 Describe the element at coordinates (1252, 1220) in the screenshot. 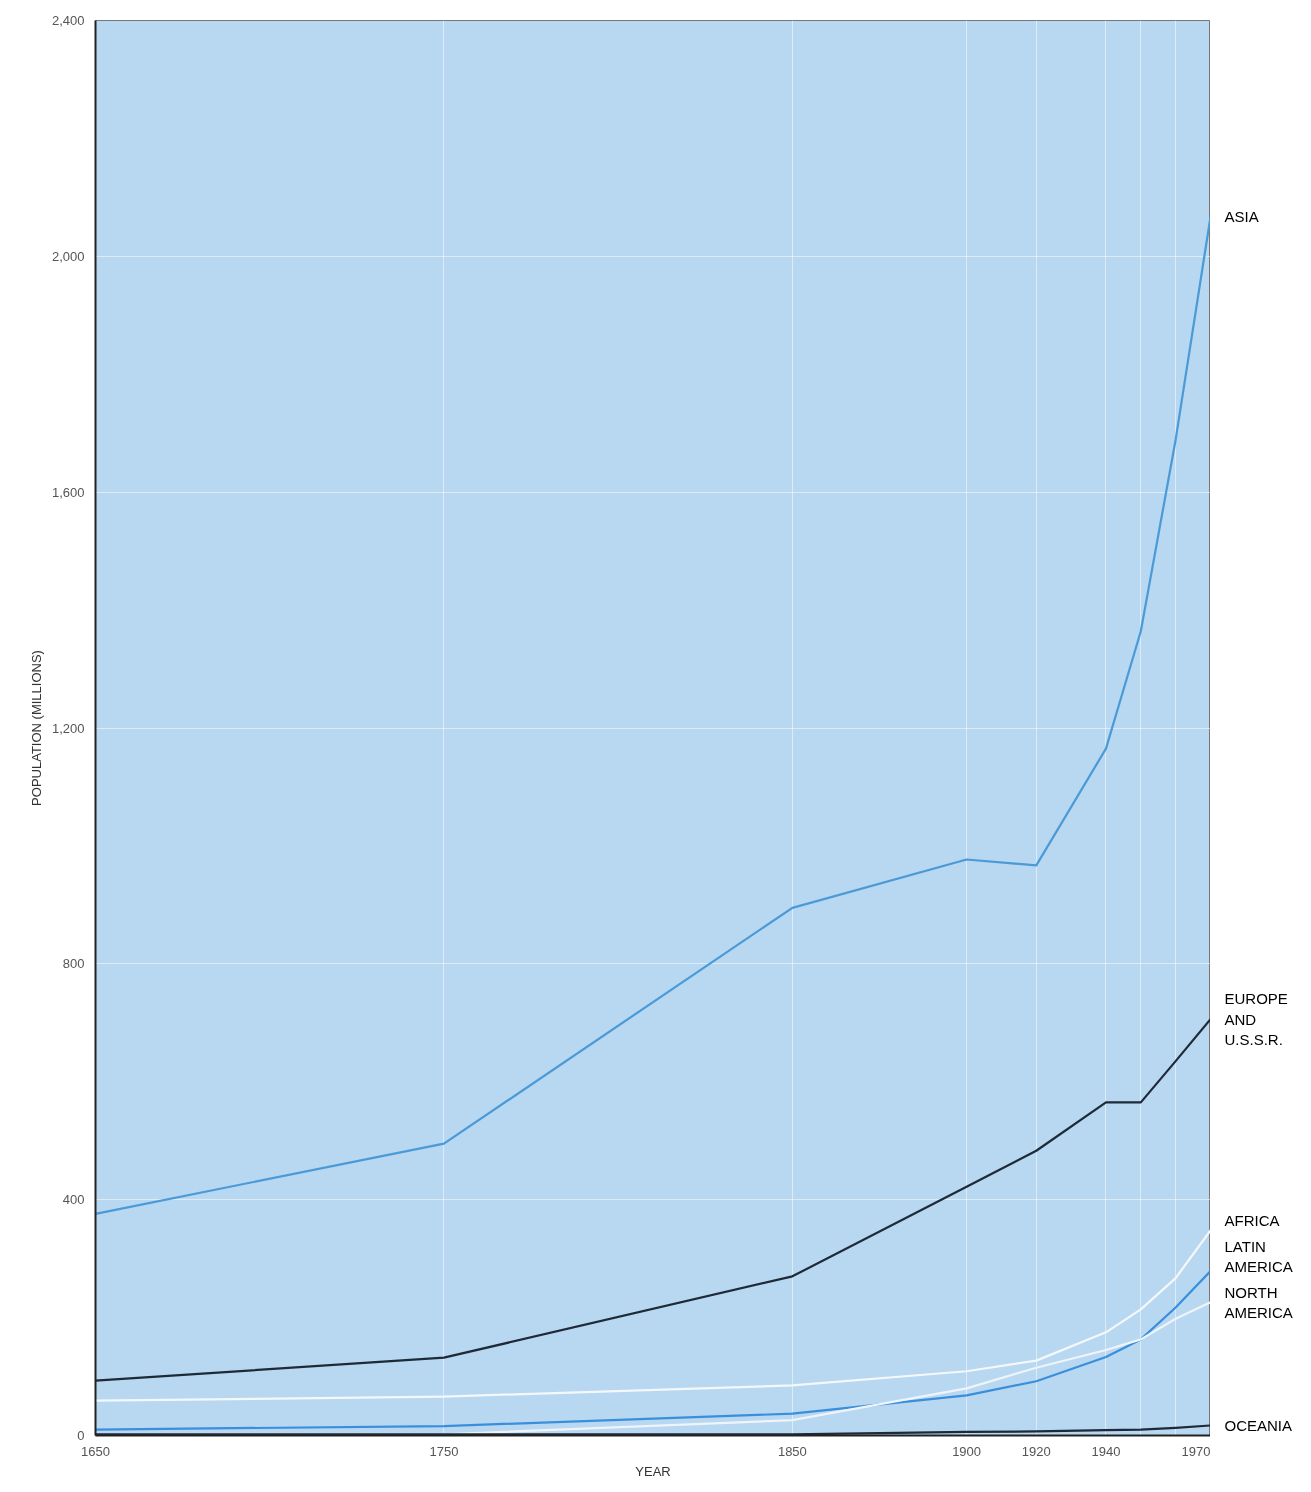

I see `series-label: AFRICA` at that location.